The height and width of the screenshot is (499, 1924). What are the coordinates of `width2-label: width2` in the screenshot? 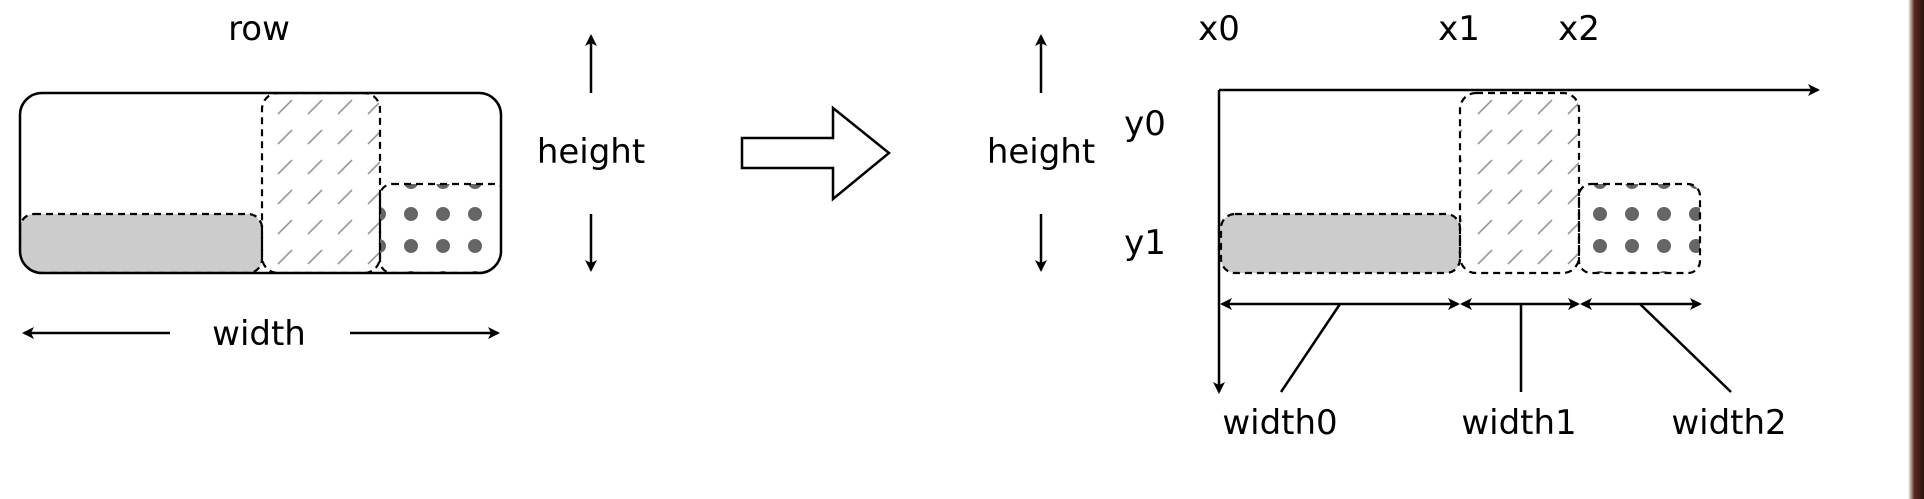 It's located at (1728, 423).